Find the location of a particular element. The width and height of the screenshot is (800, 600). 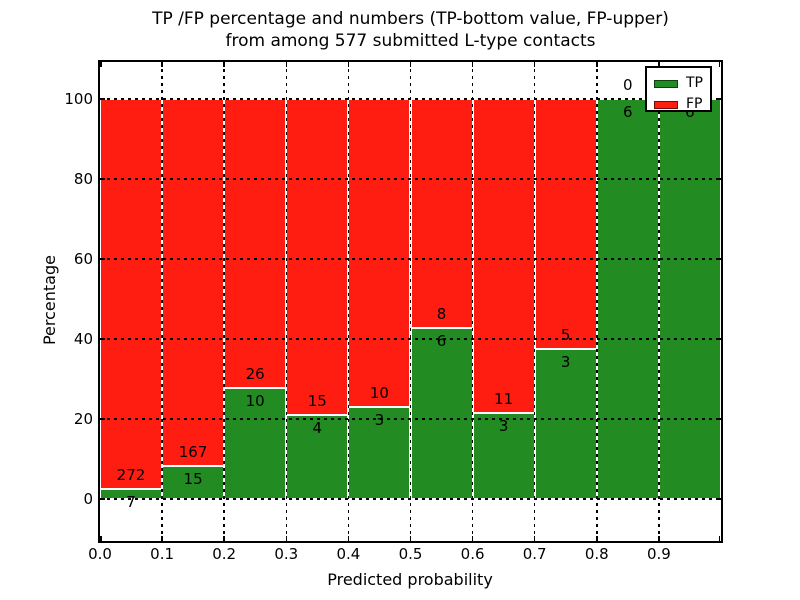

bar-label-fp: 26 is located at coordinates (255, 373).